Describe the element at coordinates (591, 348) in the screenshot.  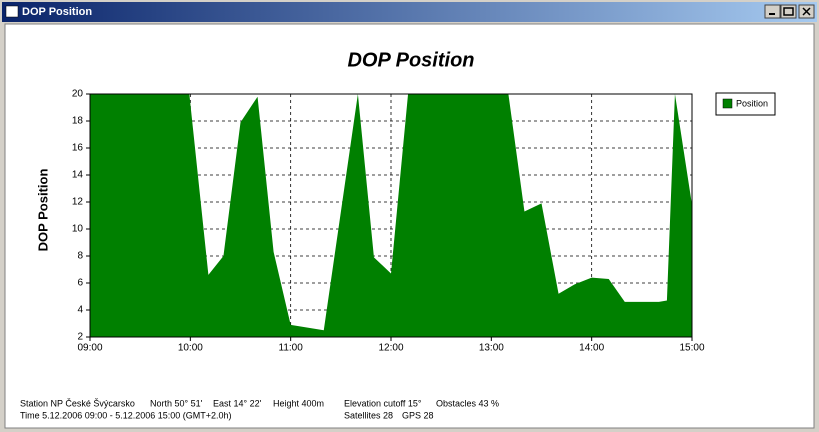
I see `x-tick-label: 14:00` at that location.